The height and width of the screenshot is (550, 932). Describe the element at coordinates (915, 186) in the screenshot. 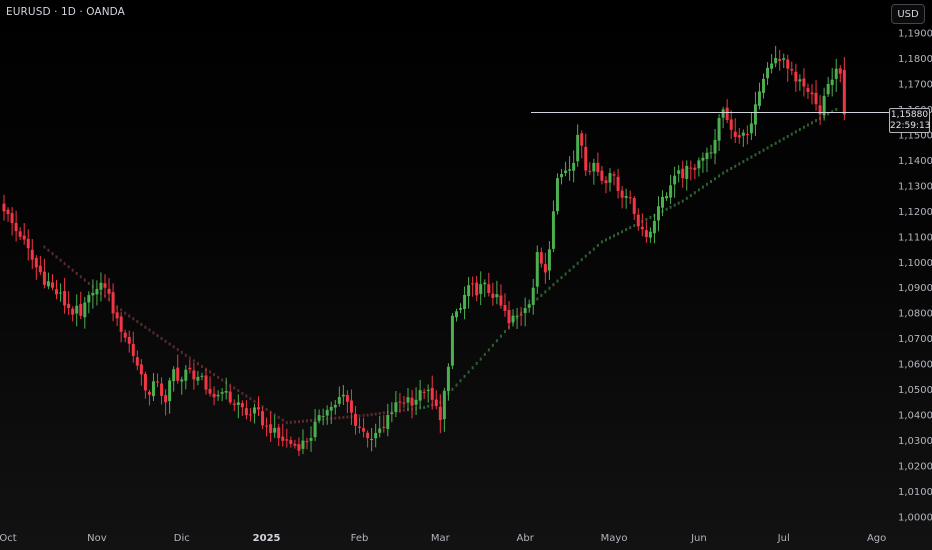

I see `price-tick-label: 1,13000` at that location.